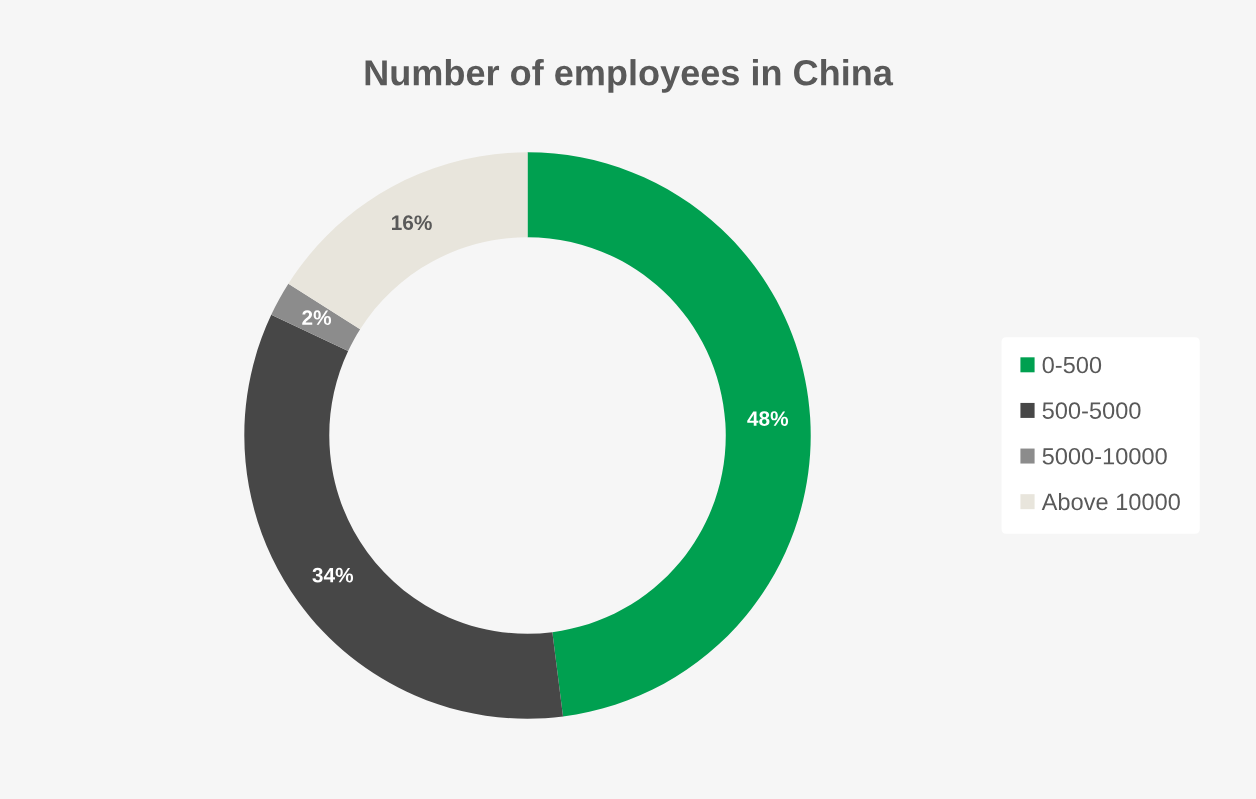  What do you see at coordinates (768, 418) in the screenshot?
I see `data-label: 48%` at bounding box center [768, 418].